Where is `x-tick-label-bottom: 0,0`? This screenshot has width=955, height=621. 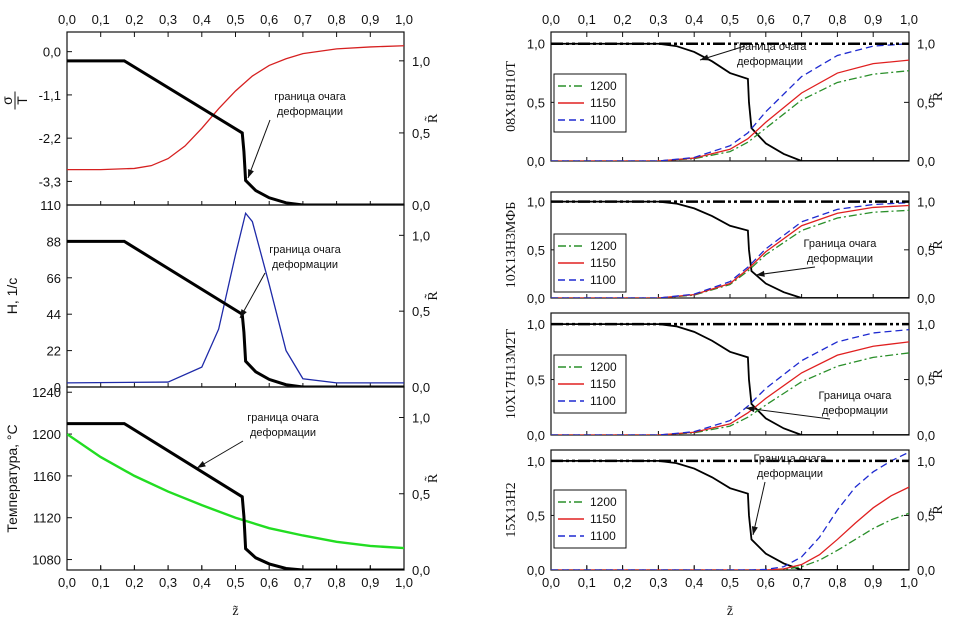 x-tick-label-bottom: 0,0 is located at coordinates (67, 582).